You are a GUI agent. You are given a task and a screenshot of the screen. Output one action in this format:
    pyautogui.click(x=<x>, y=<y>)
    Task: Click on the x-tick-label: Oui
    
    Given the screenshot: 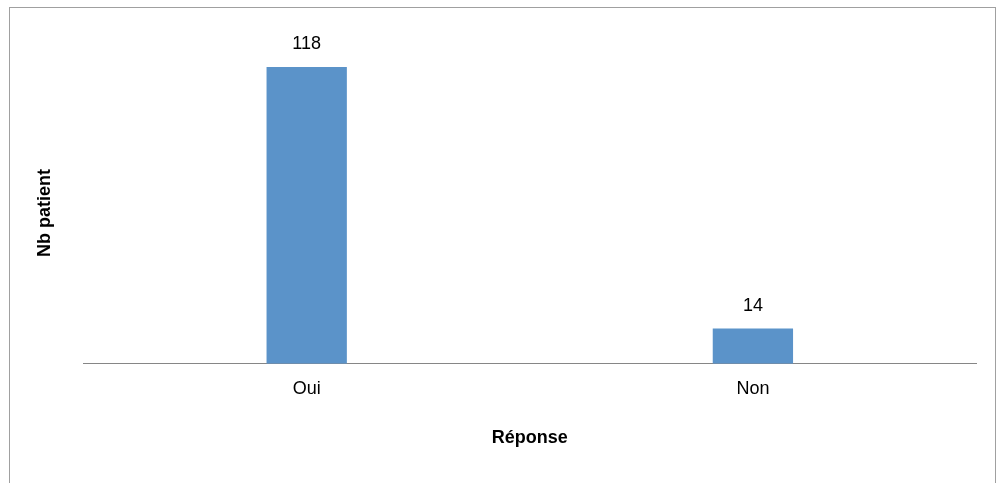 What is the action you would take?
    pyautogui.click(x=306, y=387)
    